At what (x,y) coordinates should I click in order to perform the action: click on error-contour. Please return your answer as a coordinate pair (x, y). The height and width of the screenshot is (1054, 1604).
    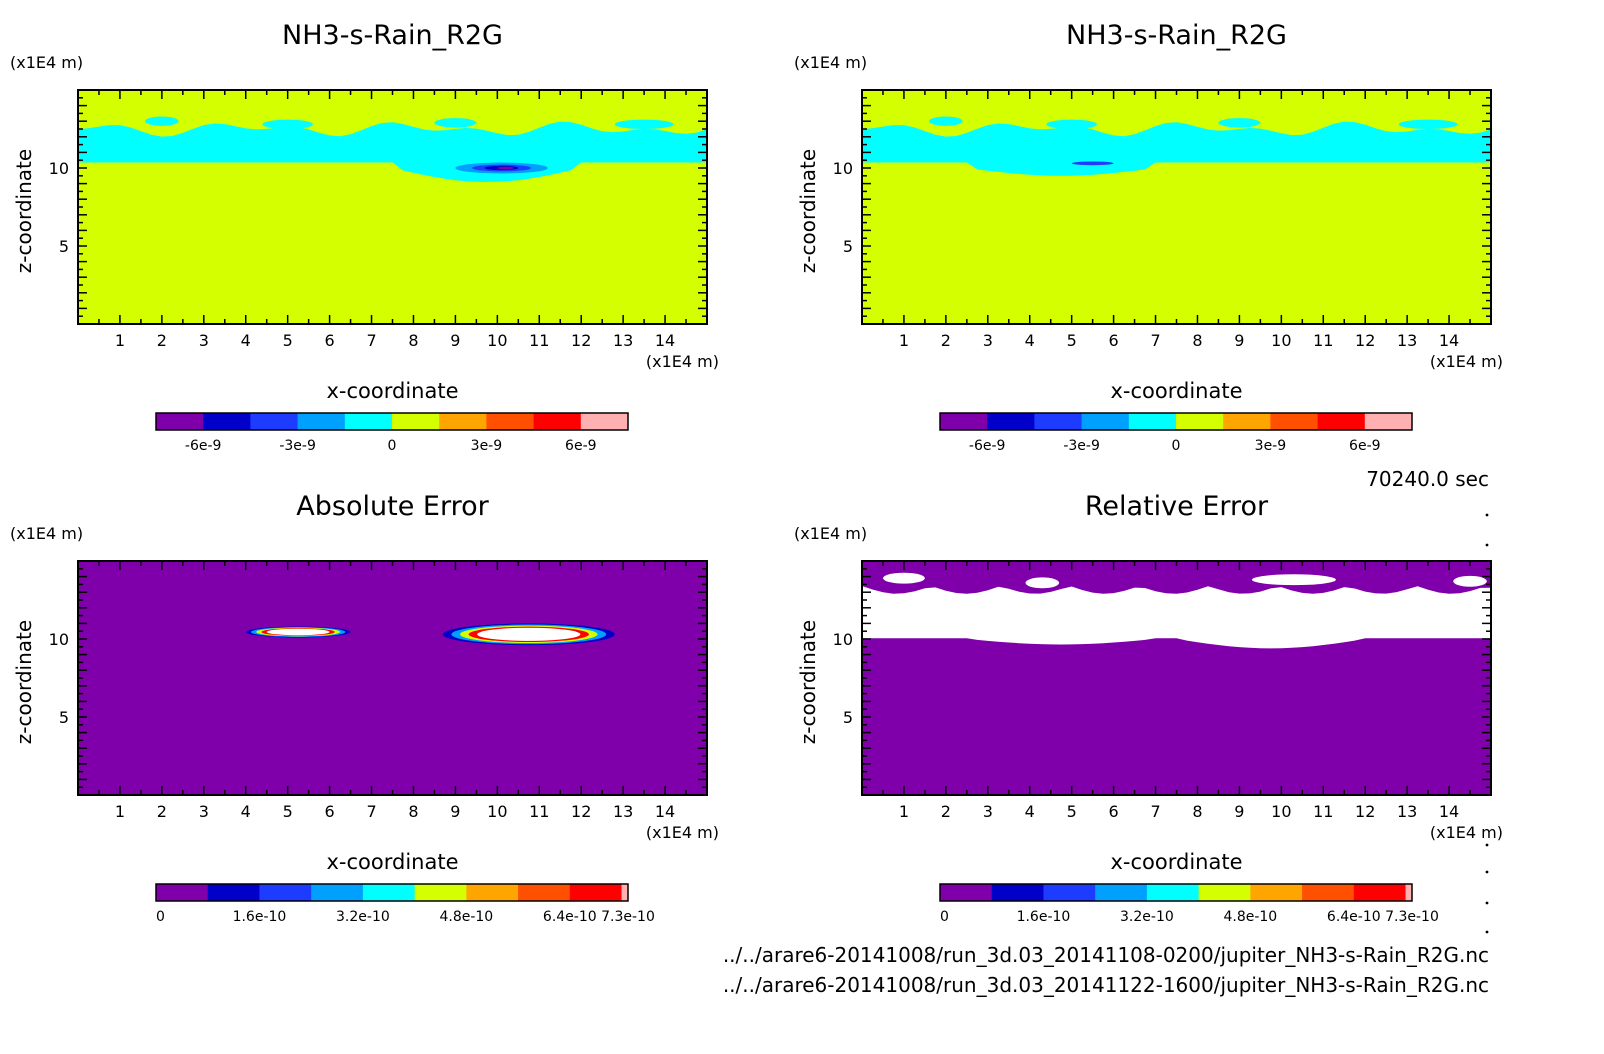
    Looking at the image, I should click on (529, 634).